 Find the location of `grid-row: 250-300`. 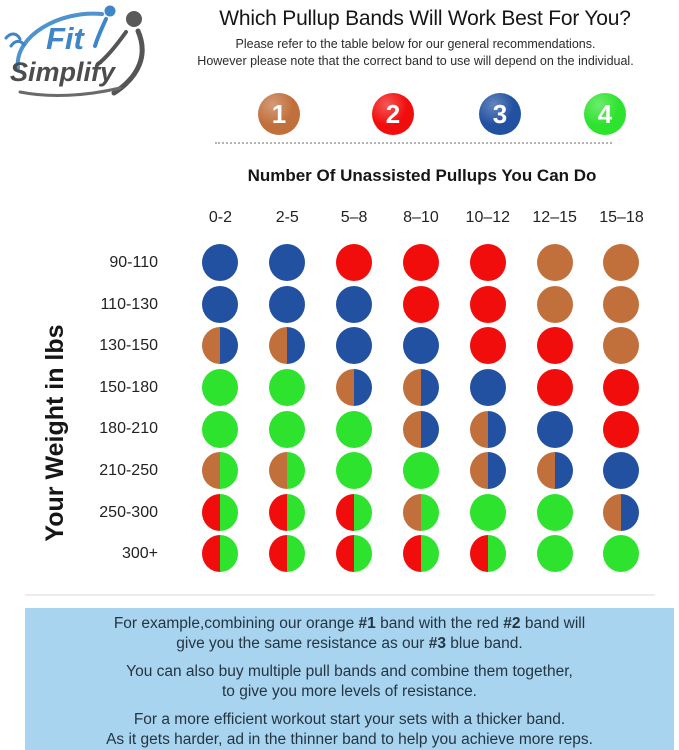

grid-row: 250-300 is located at coordinates (339, 513).